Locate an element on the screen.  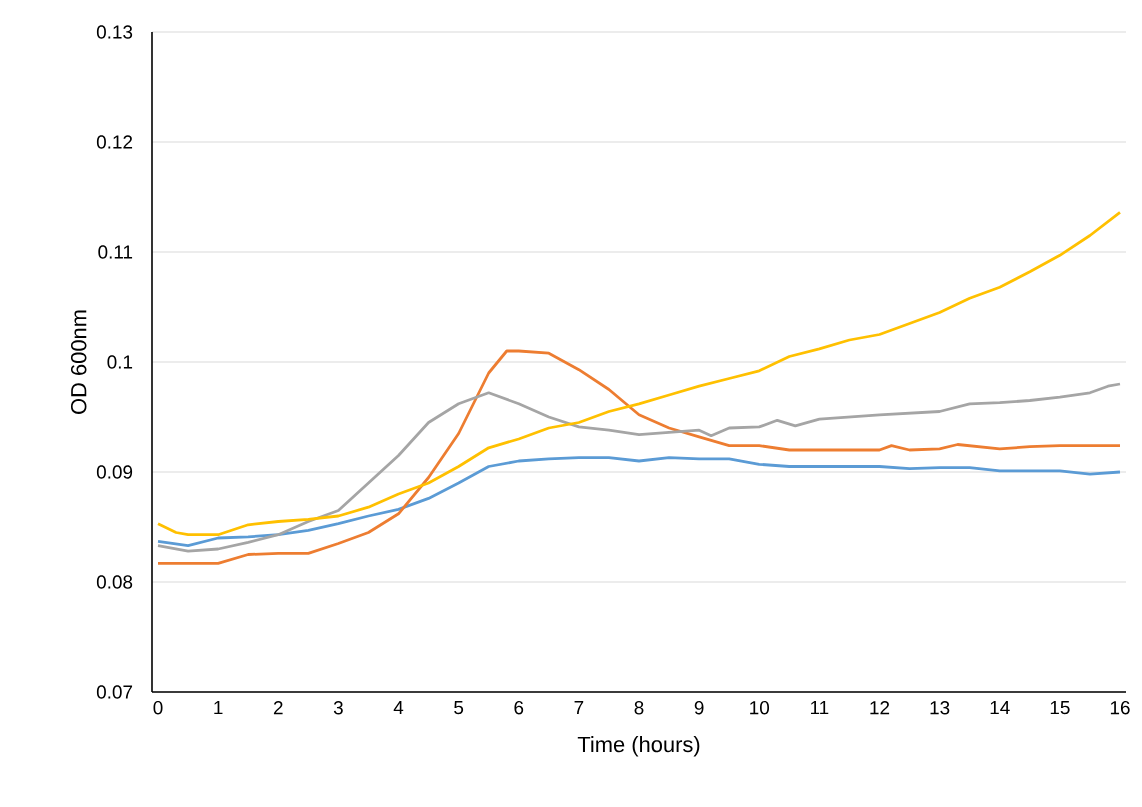
x-tick-label: 9 is located at coordinates (699, 708).